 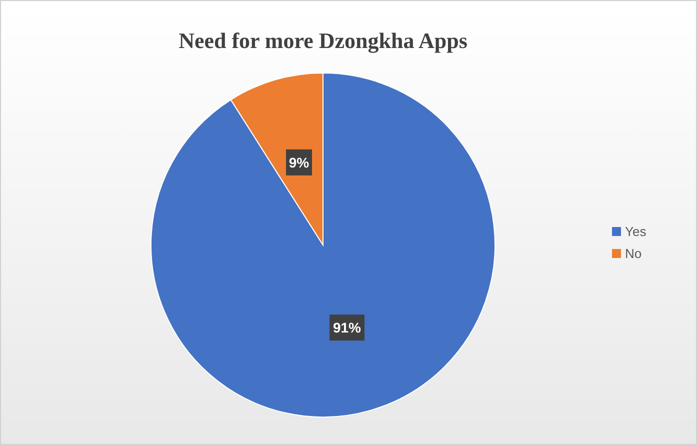 What do you see at coordinates (323, 40) in the screenshot?
I see `chart-title: Need for more Dzongkha Apps` at bounding box center [323, 40].